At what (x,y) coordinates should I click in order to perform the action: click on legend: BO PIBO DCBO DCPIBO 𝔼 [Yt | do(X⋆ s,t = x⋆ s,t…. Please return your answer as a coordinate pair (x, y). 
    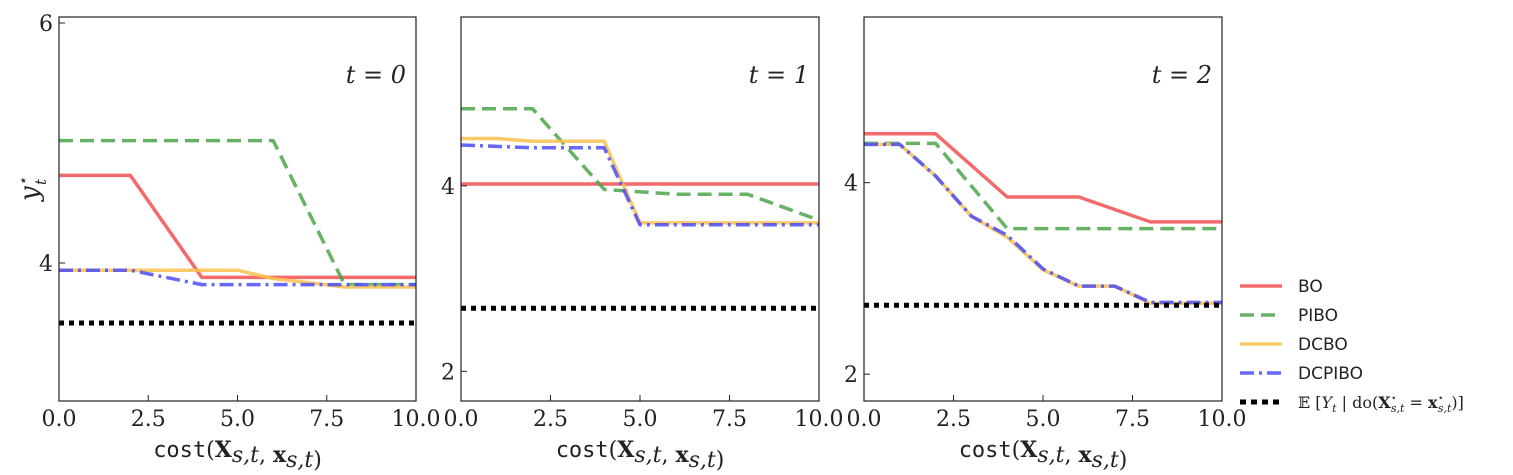
    Looking at the image, I should click on (1352, 346).